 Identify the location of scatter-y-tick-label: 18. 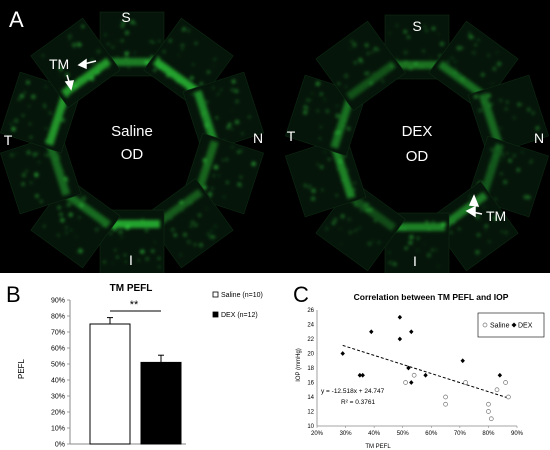
(310, 369).